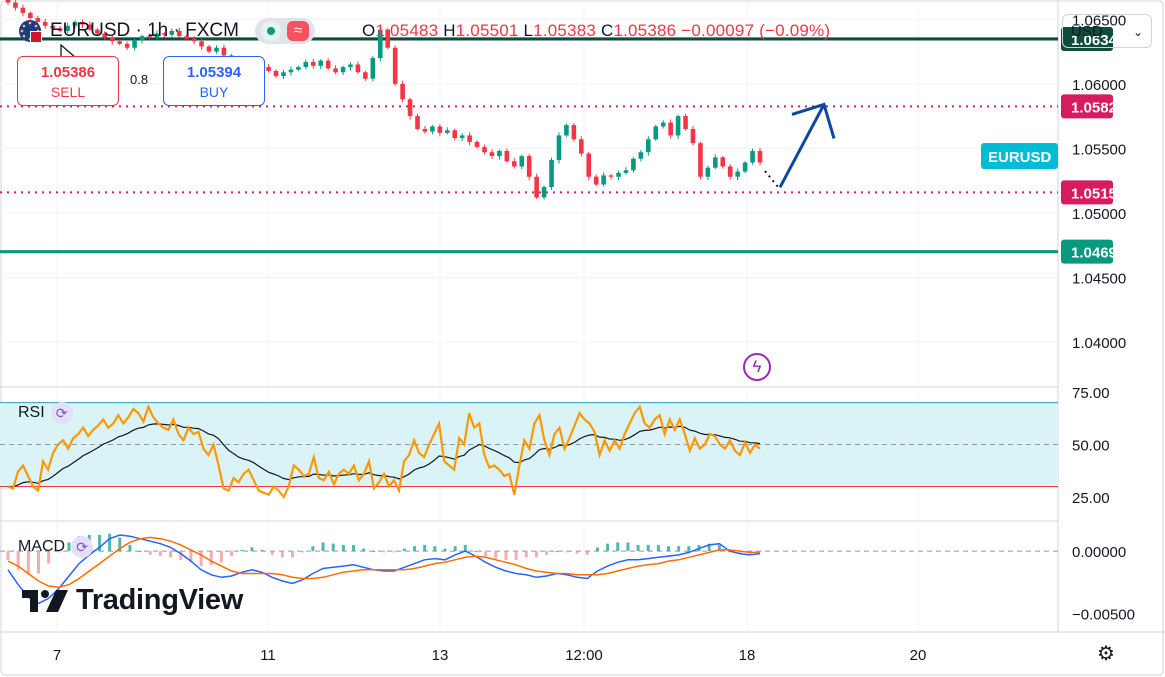  I want to click on buy-button: 1.05394 BUY, so click(214, 81).